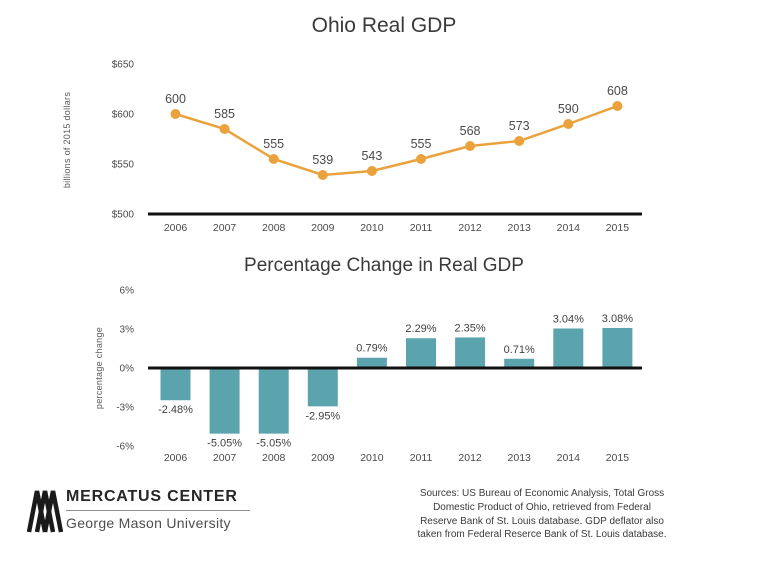 The height and width of the screenshot is (565, 768). What do you see at coordinates (470, 131) in the screenshot?
I see `value-label: 568` at bounding box center [470, 131].